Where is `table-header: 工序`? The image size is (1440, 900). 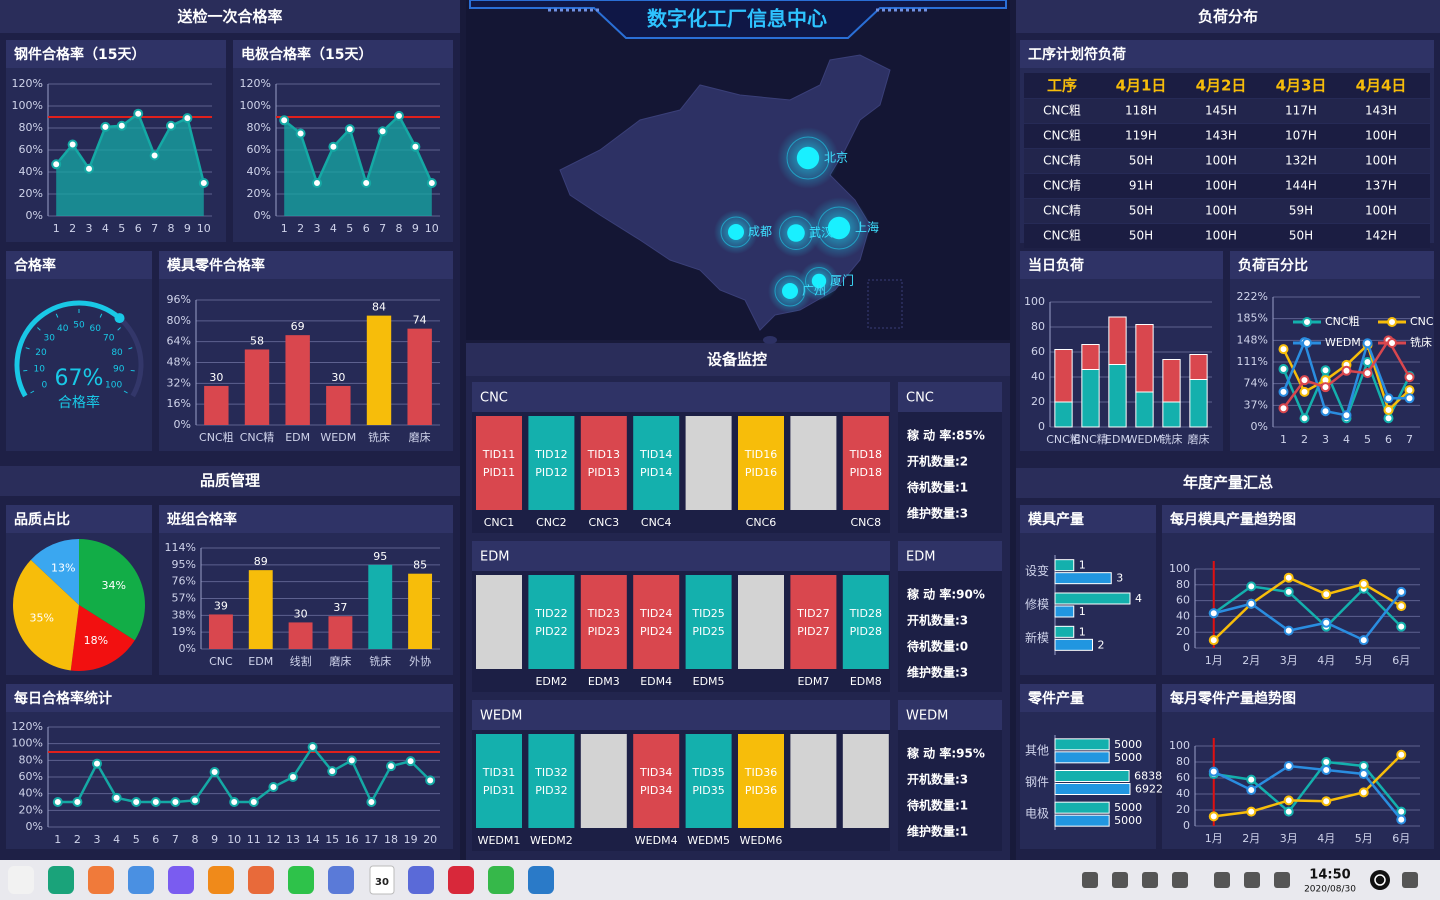
table-header: 工序 is located at coordinates (1062, 86).